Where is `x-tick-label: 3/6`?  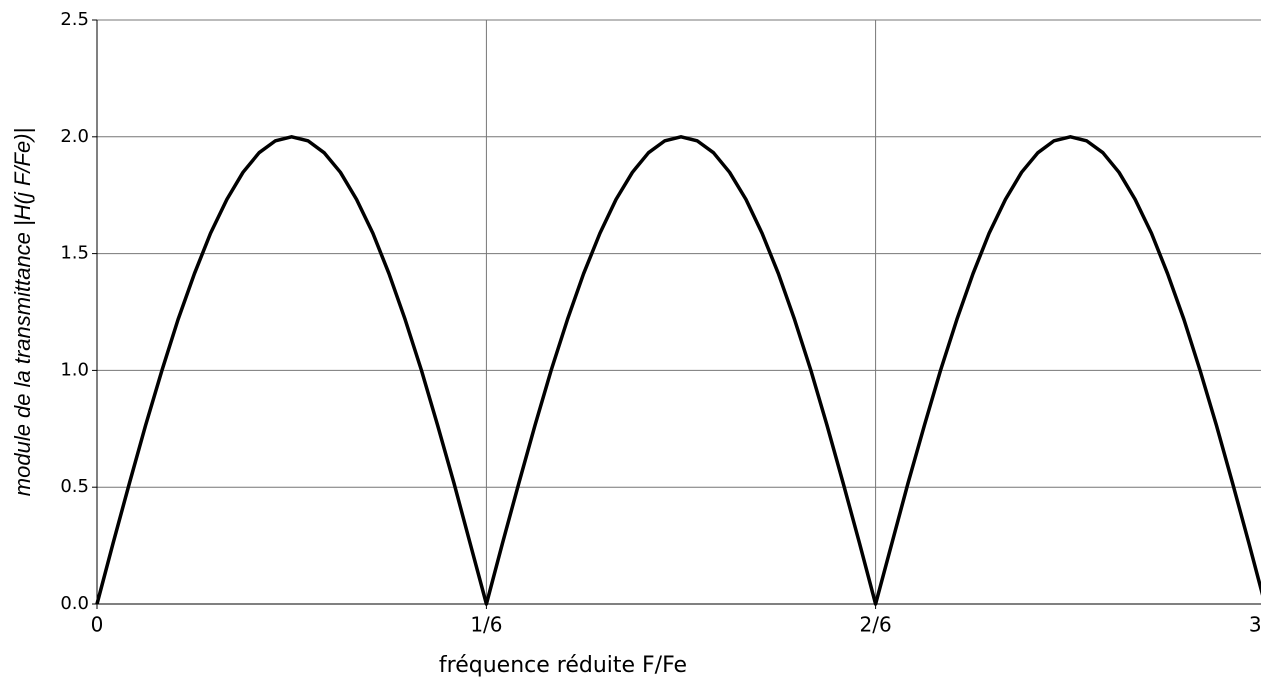 x-tick-label: 3/6 is located at coordinates (1255, 625).